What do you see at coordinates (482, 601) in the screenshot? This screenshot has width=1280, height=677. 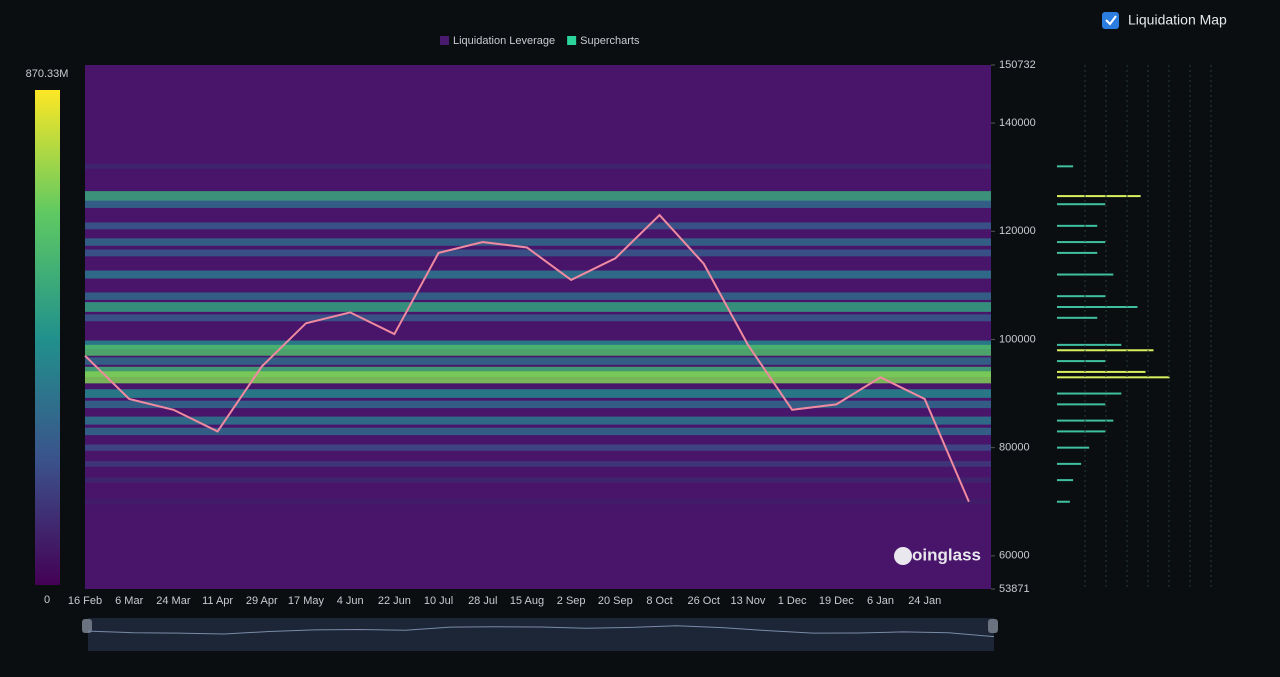 I see `x-tick-label: 28 Jul` at bounding box center [482, 601].